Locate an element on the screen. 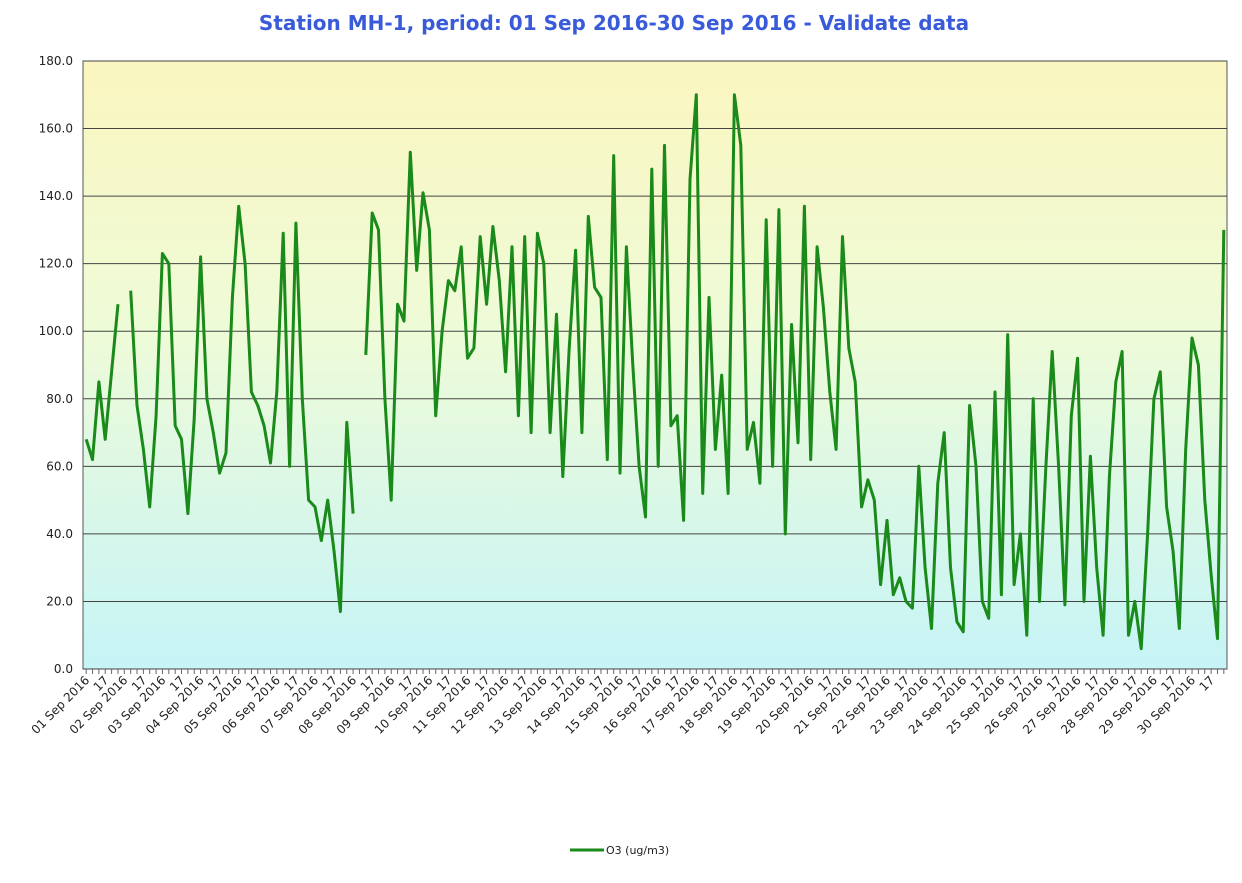 This screenshot has width=1242, height=883. y-tick-label: 140.0 is located at coordinates (56, 196).